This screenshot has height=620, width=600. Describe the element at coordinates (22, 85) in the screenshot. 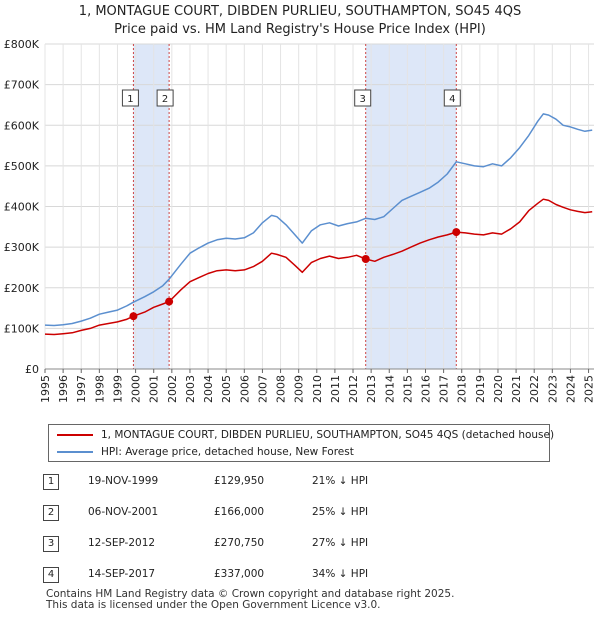

I see `y-tick-label: £700K` at that location.